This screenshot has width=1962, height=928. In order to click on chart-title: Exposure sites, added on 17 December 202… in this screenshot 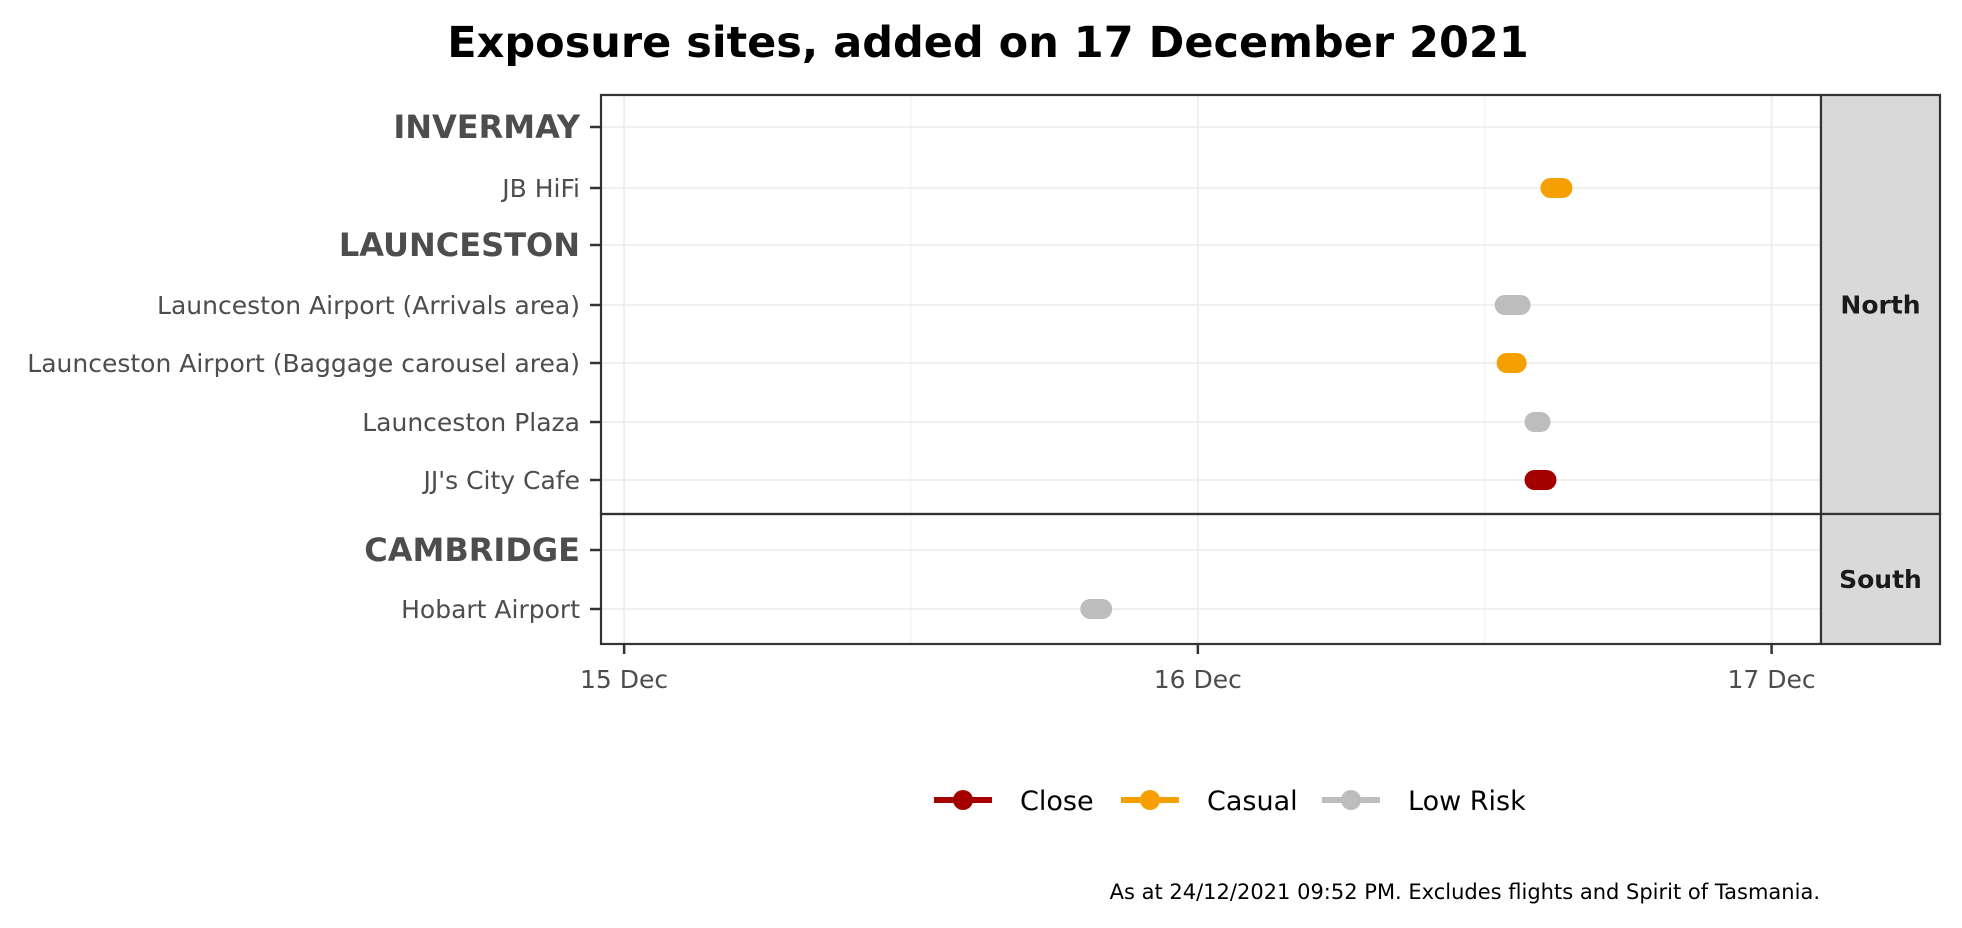, I will do `click(987, 43)`.